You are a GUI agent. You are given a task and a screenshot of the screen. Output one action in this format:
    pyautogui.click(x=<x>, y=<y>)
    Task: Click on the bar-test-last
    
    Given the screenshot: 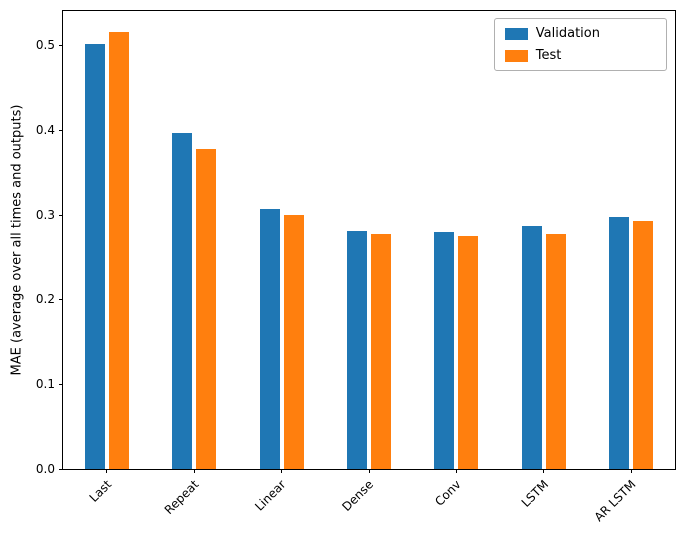 What is the action you would take?
    pyautogui.click(x=118, y=250)
    